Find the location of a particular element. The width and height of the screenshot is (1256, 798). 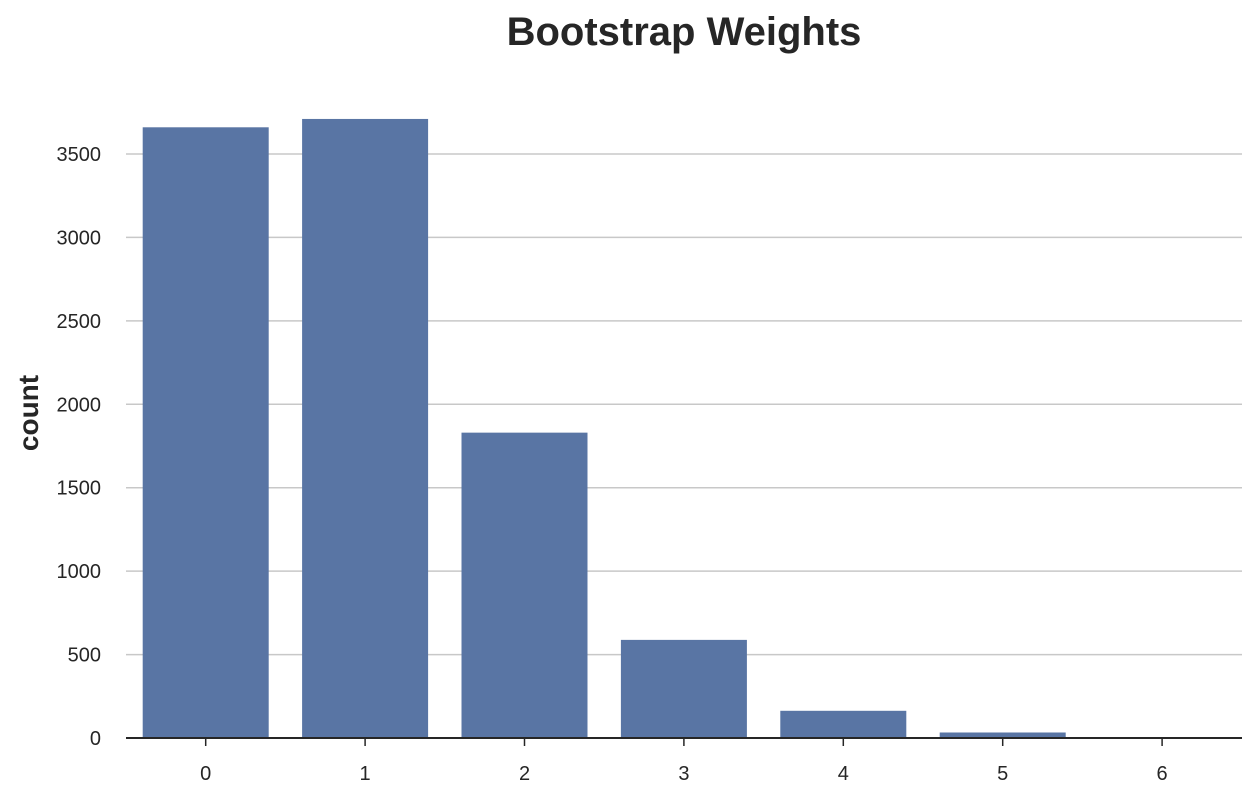

y-tick-label: 1500 is located at coordinates (79, 489).